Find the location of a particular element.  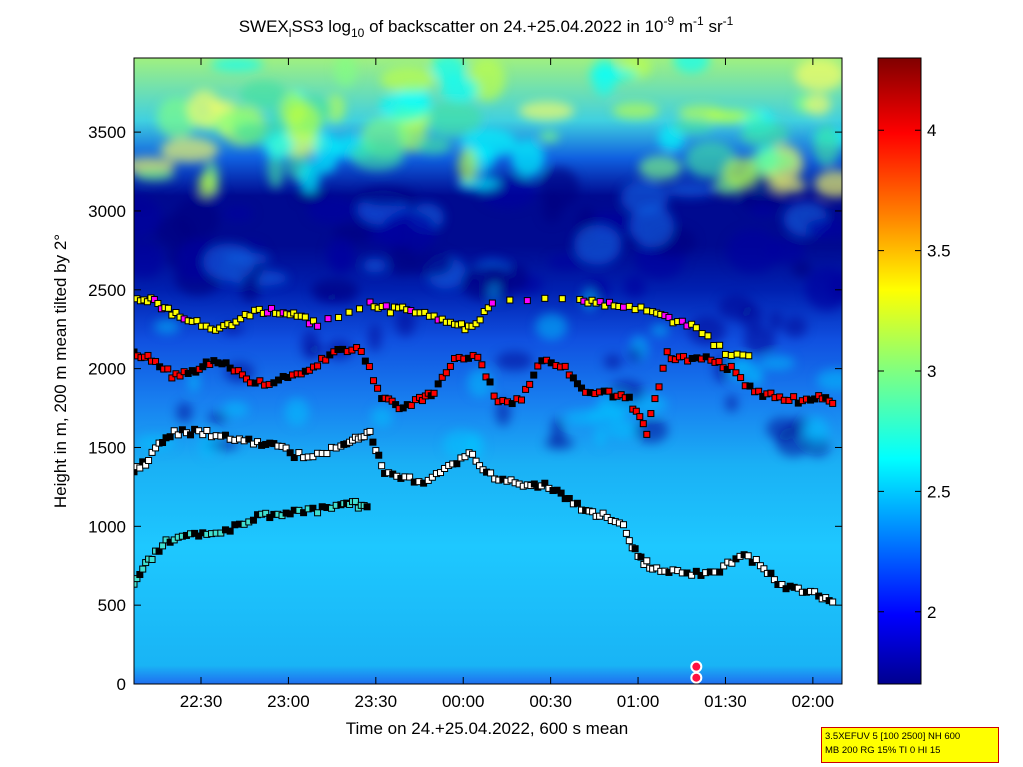

y-tick-label: 1000 is located at coordinates (107, 526).